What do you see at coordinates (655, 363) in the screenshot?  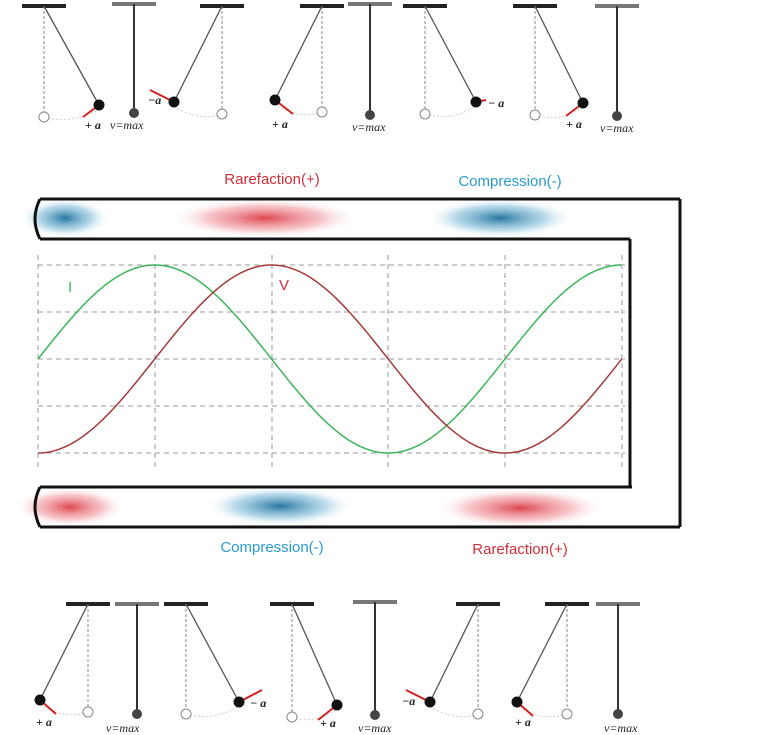 I see `connector` at bounding box center [655, 363].